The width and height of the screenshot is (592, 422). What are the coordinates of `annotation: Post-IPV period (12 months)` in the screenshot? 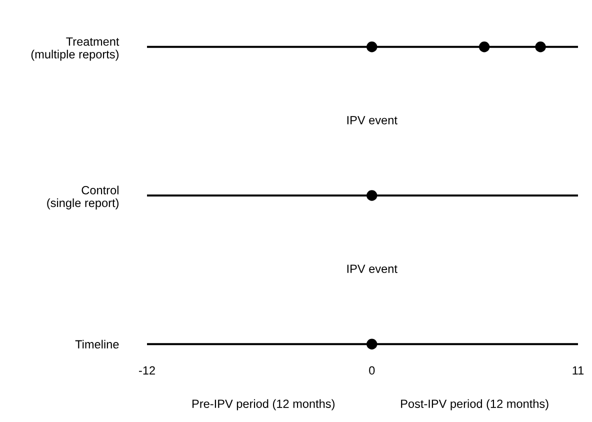 It's located at (474, 404).